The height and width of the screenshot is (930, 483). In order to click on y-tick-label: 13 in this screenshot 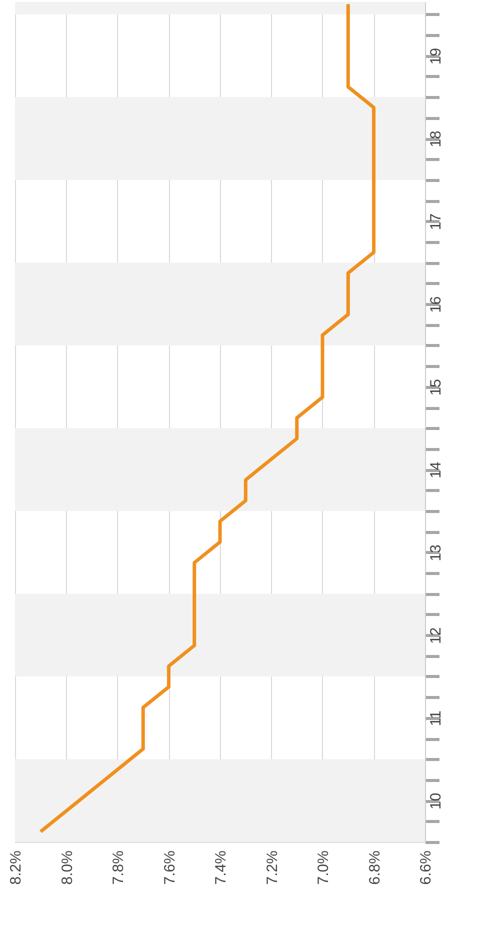, I will do `click(436, 553)`.